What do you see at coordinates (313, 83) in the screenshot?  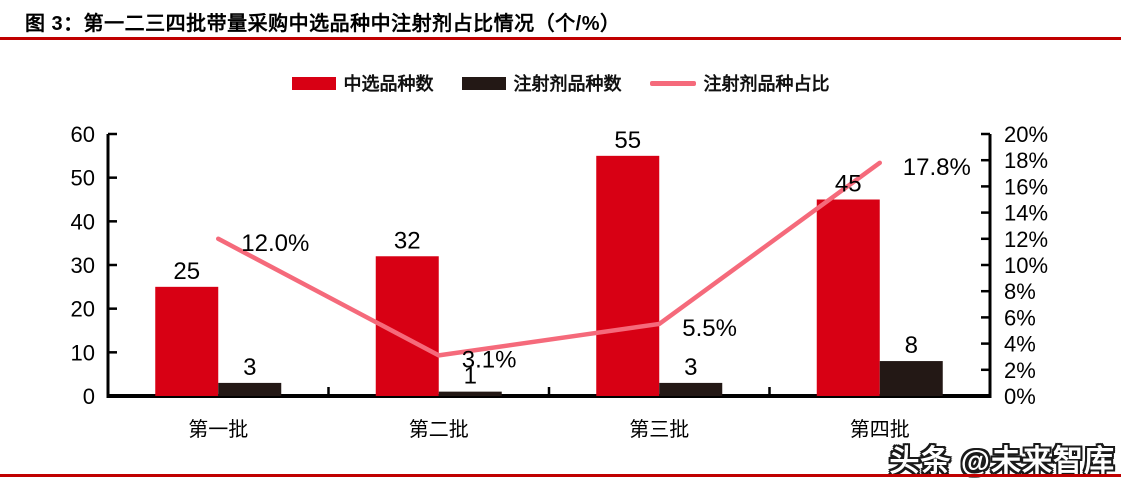 I see `legend-swatch-selected-count` at bounding box center [313, 83].